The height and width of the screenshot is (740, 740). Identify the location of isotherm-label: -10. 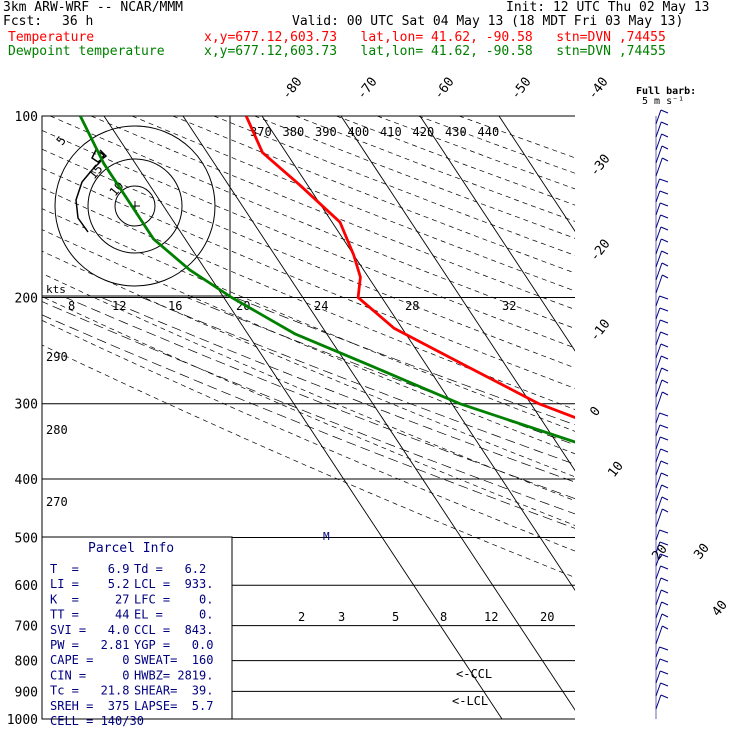
(600, 331).